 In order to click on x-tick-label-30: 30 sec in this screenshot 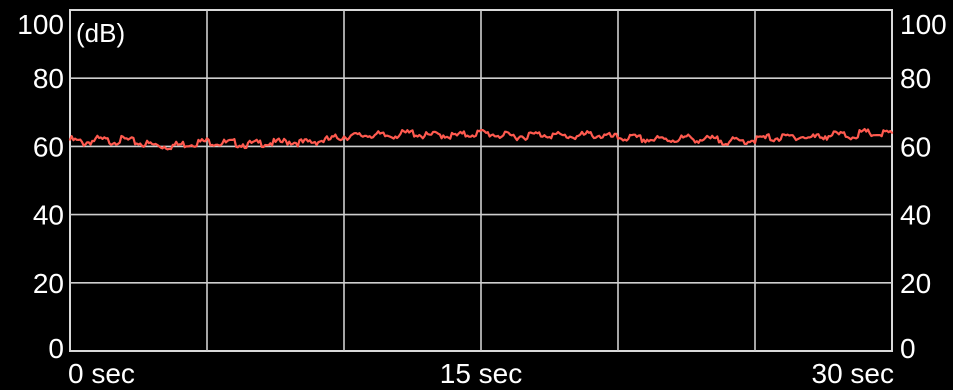, I will do `click(853, 373)`.